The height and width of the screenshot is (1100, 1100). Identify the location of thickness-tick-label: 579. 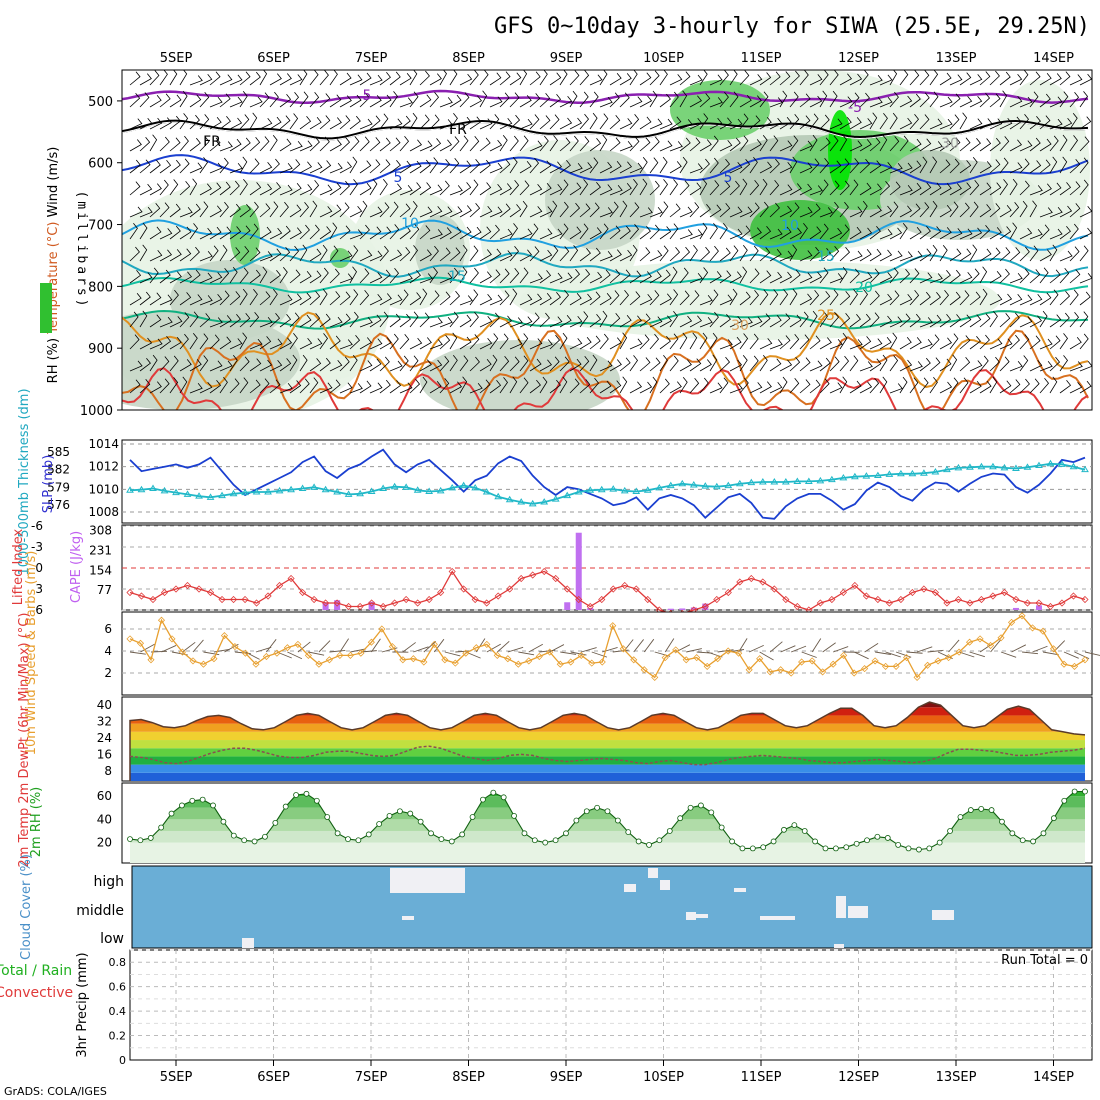
(58, 487).